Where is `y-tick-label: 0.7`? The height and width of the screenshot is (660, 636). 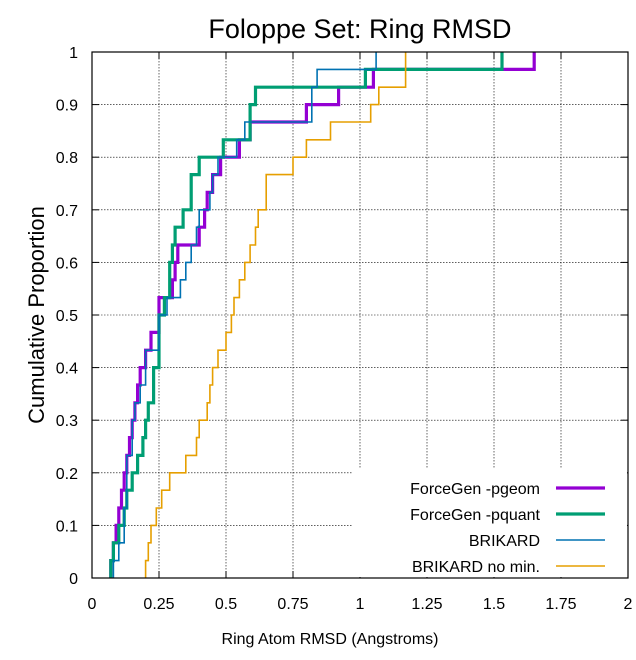 y-tick-label: 0.7 is located at coordinates (67, 211).